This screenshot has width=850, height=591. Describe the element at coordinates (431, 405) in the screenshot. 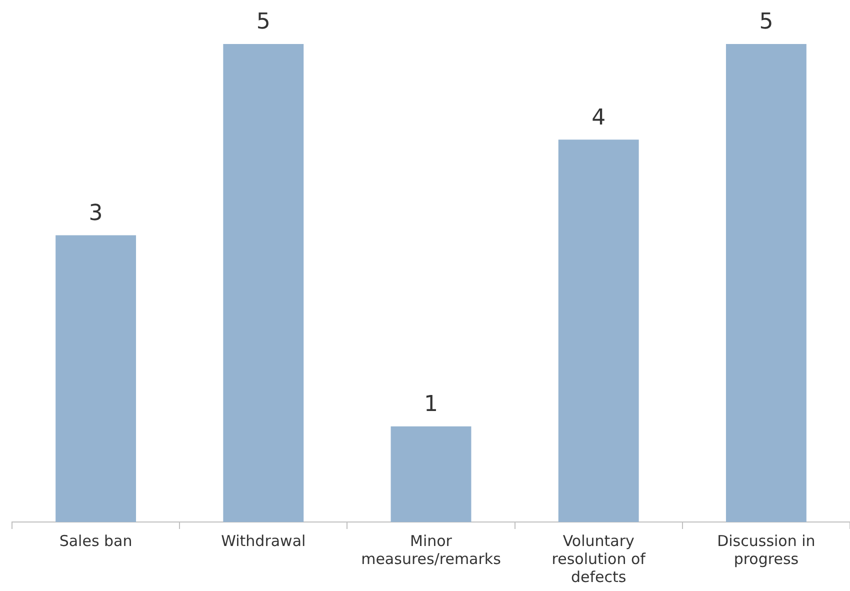

I see `data-label: 1` at that location.